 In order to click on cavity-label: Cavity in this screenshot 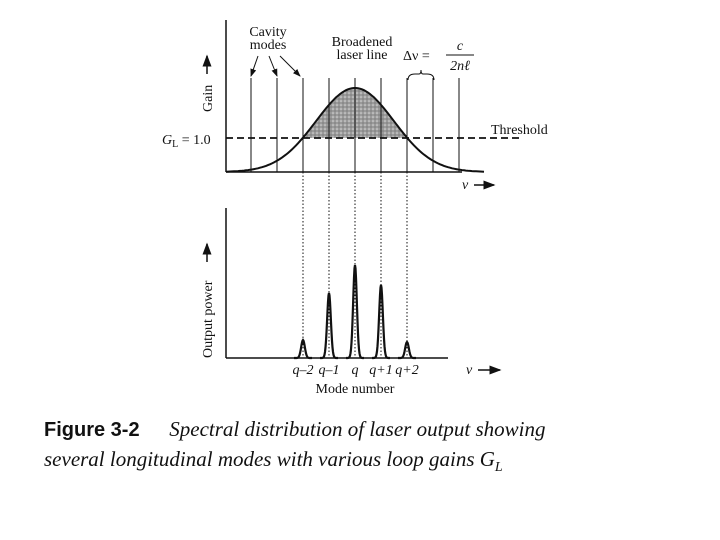, I will do `click(267, 32)`.